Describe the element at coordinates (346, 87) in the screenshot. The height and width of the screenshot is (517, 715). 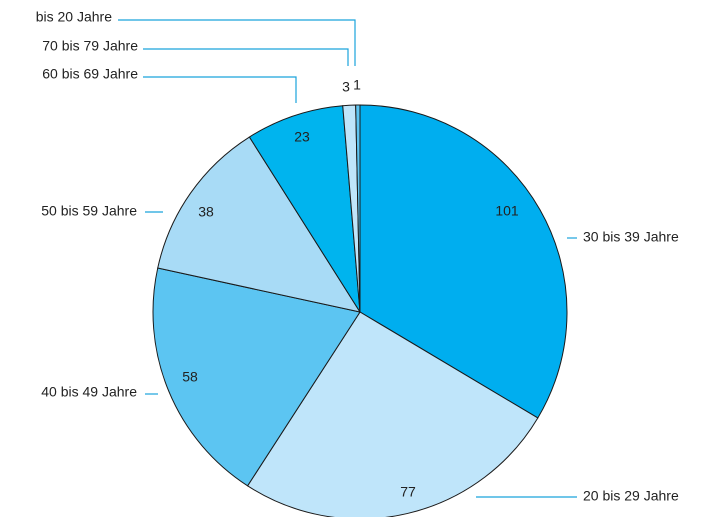
I see `value-label: 3` at that location.